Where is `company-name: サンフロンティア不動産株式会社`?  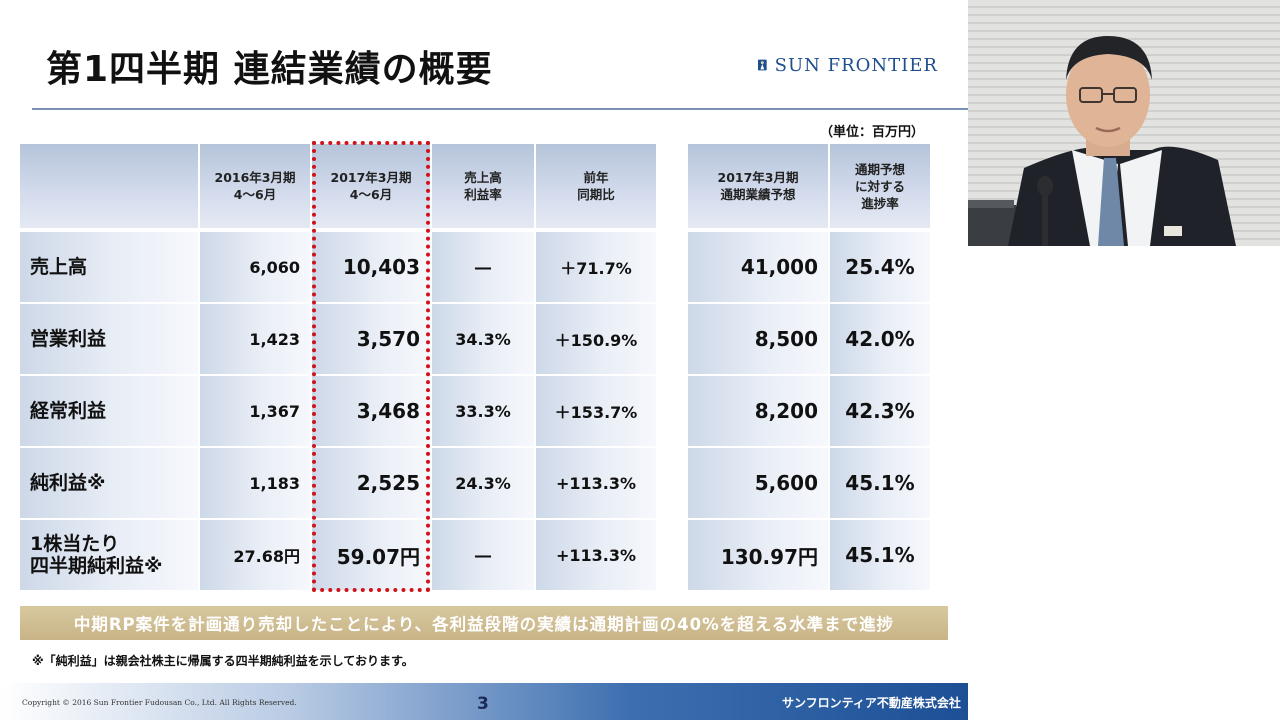
company-name: サンフロンティア不動産株式会社 is located at coordinates (871, 703).